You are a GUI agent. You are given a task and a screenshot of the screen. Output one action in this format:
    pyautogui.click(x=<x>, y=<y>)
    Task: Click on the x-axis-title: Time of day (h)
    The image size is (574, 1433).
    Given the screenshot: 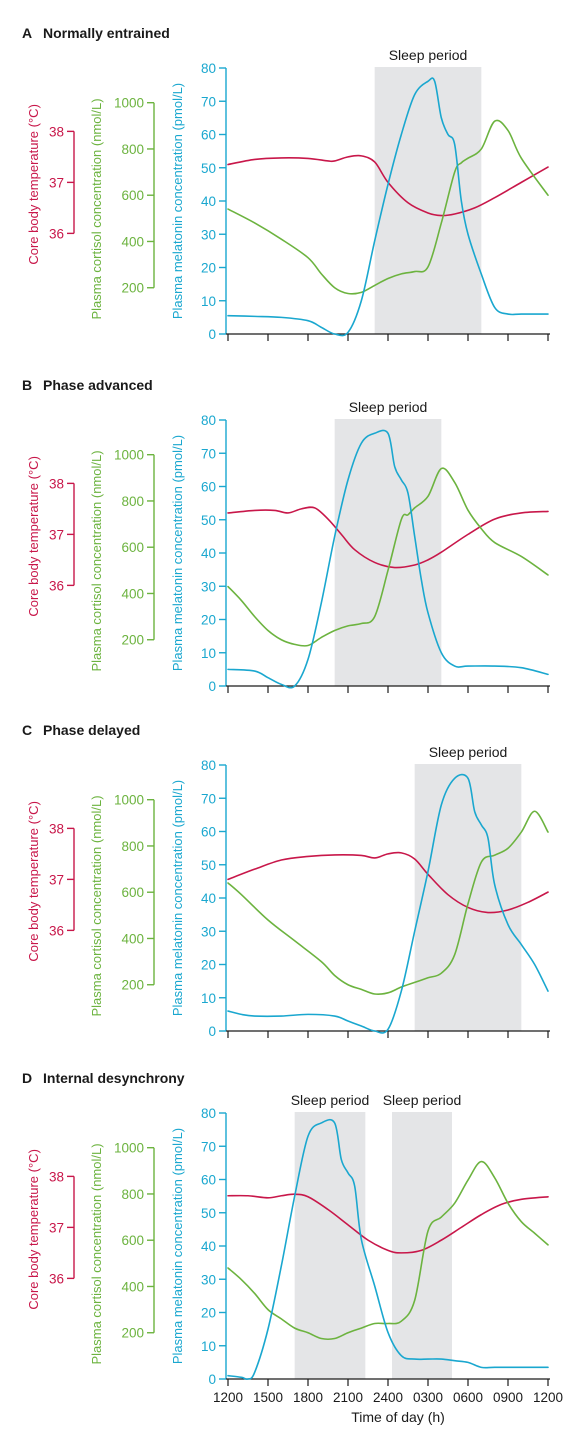 What is the action you would take?
    pyautogui.click(x=398, y=1417)
    